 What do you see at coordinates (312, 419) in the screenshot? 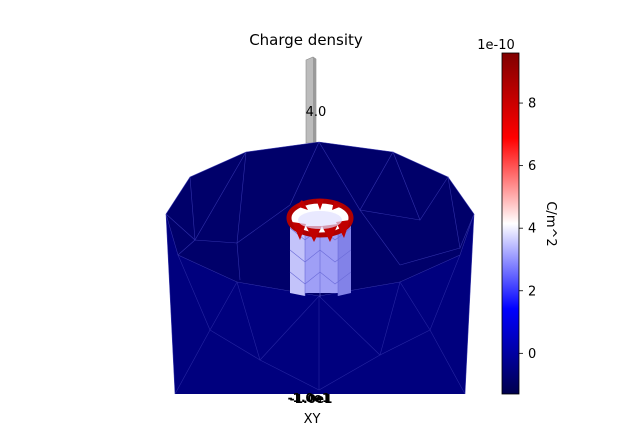
I see `x-axis-label: XY` at bounding box center [312, 419].